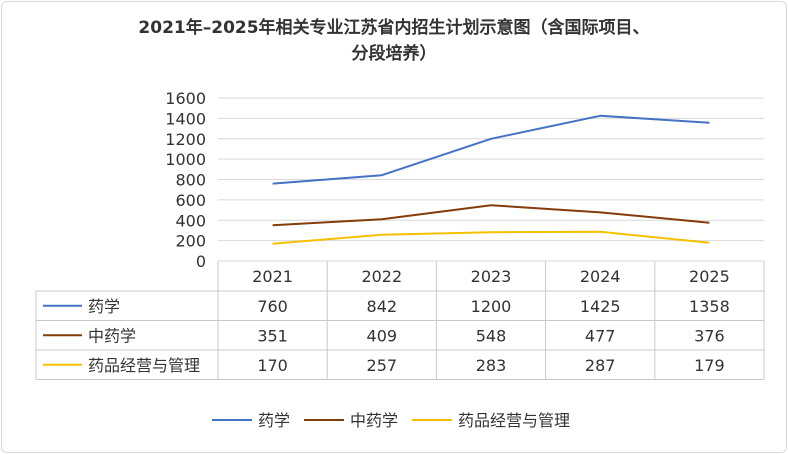 The image size is (788, 454). I want to click on y-tick-label-1000: 1000, so click(185, 159).